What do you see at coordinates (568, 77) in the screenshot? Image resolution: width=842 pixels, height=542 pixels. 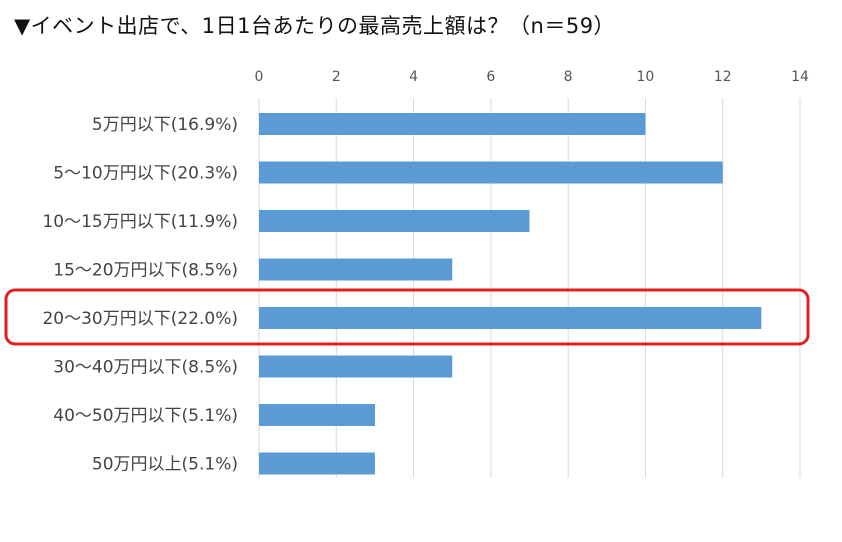 I see `x-tick-label: 8` at bounding box center [568, 77].